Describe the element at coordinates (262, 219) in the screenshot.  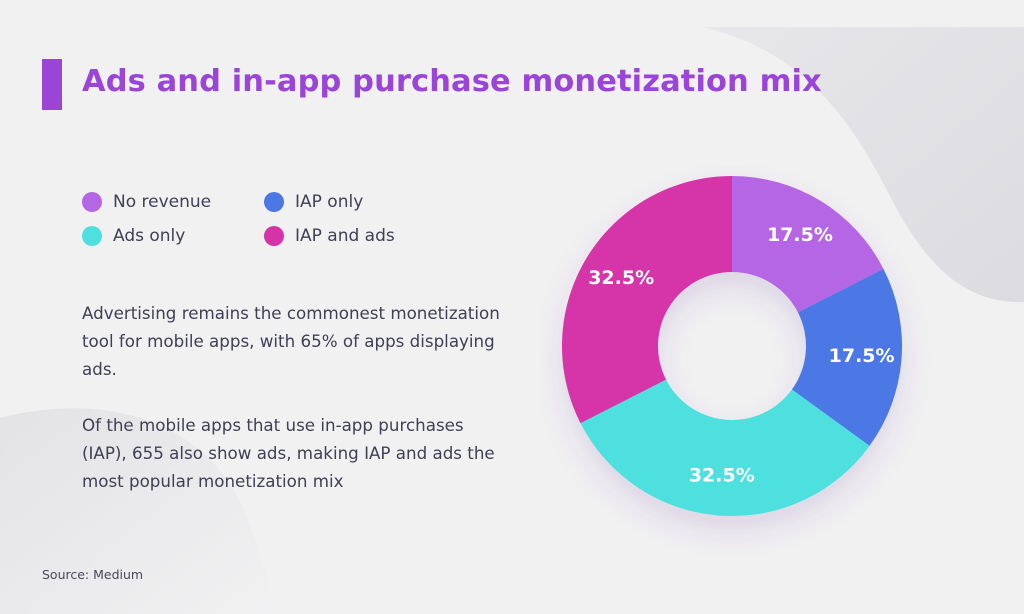
I see `chart-legend: No revenue IAP only Ads only IAP and ads` at that location.